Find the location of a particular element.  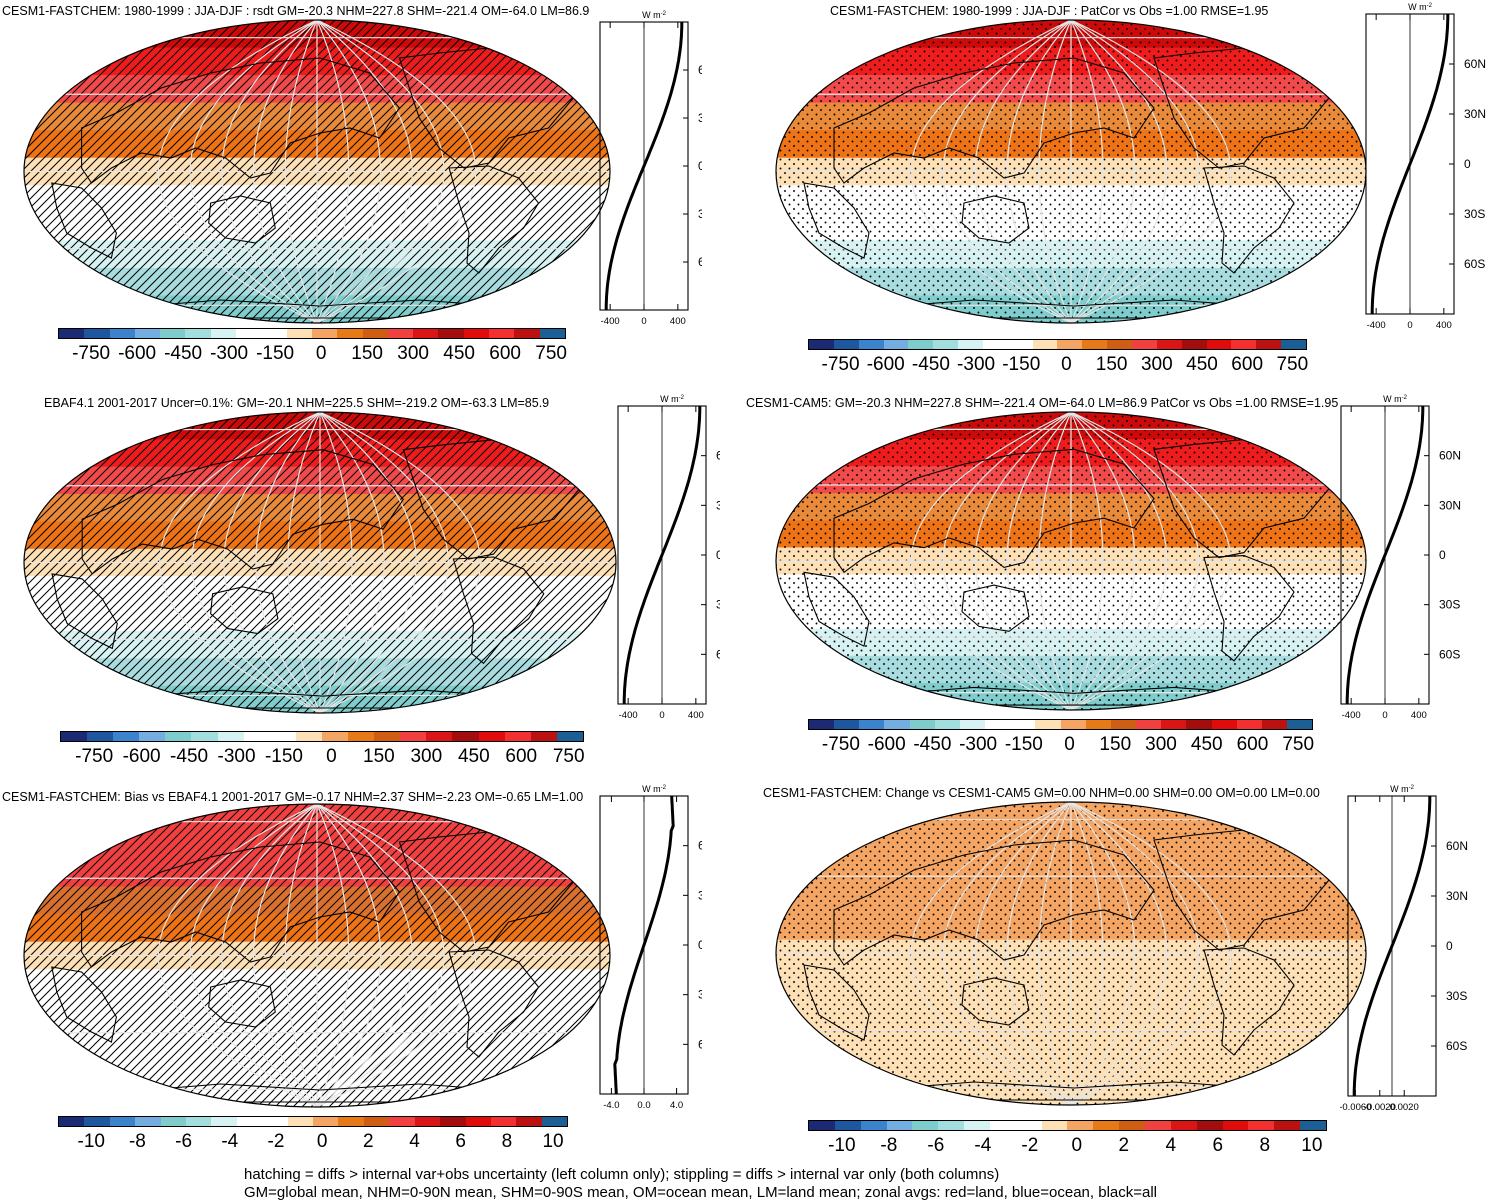

colorbar-tick-label: -750 is located at coordinates (94, 756).